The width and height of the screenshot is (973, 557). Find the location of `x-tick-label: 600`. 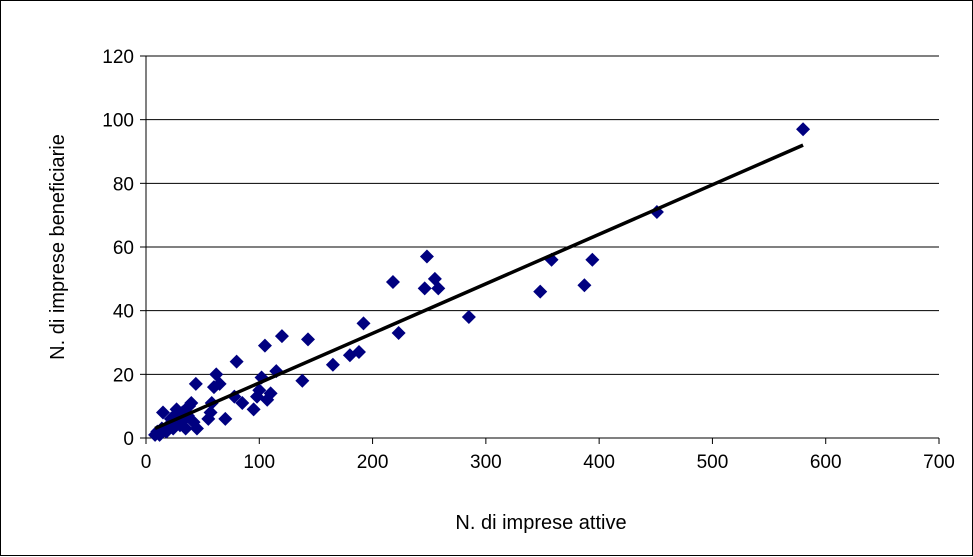

x-tick-label: 600 is located at coordinates (826, 462).